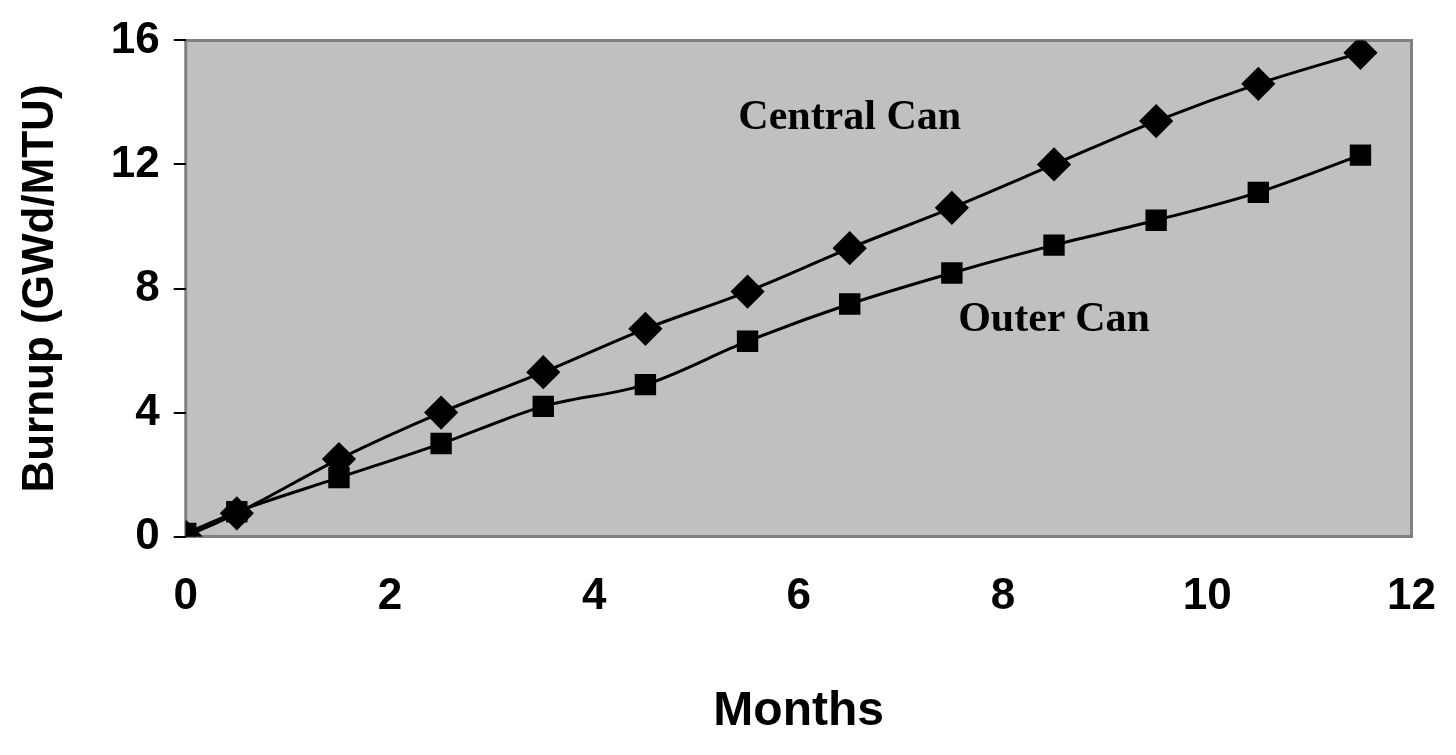 This screenshot has height=755, width=1456. Describe the element at coordinates (147, 285) in the screenshot. I see `y-tick-label: 8` at that location.